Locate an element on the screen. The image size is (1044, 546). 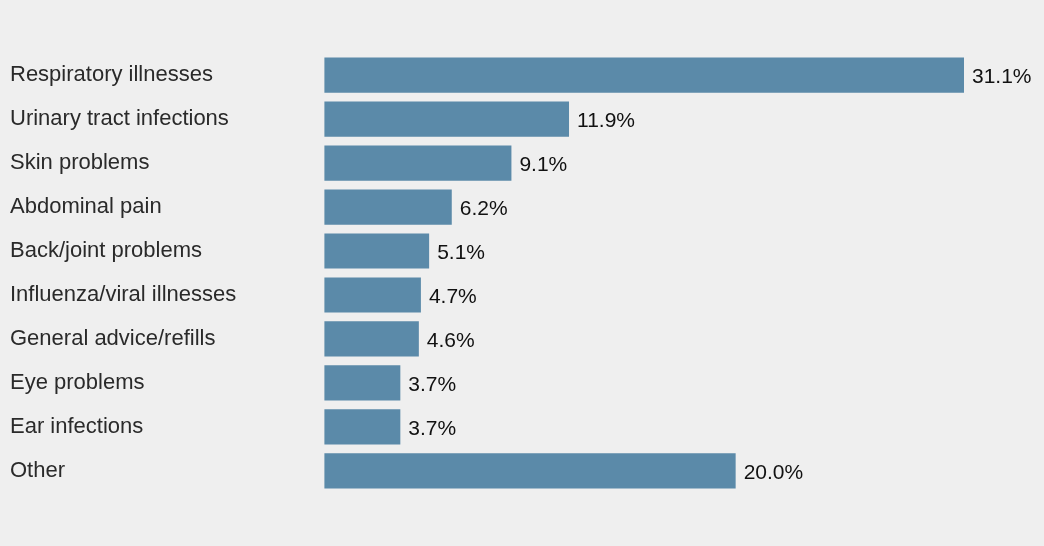
data-label: 11.9% is located at coordinates (606, 119).